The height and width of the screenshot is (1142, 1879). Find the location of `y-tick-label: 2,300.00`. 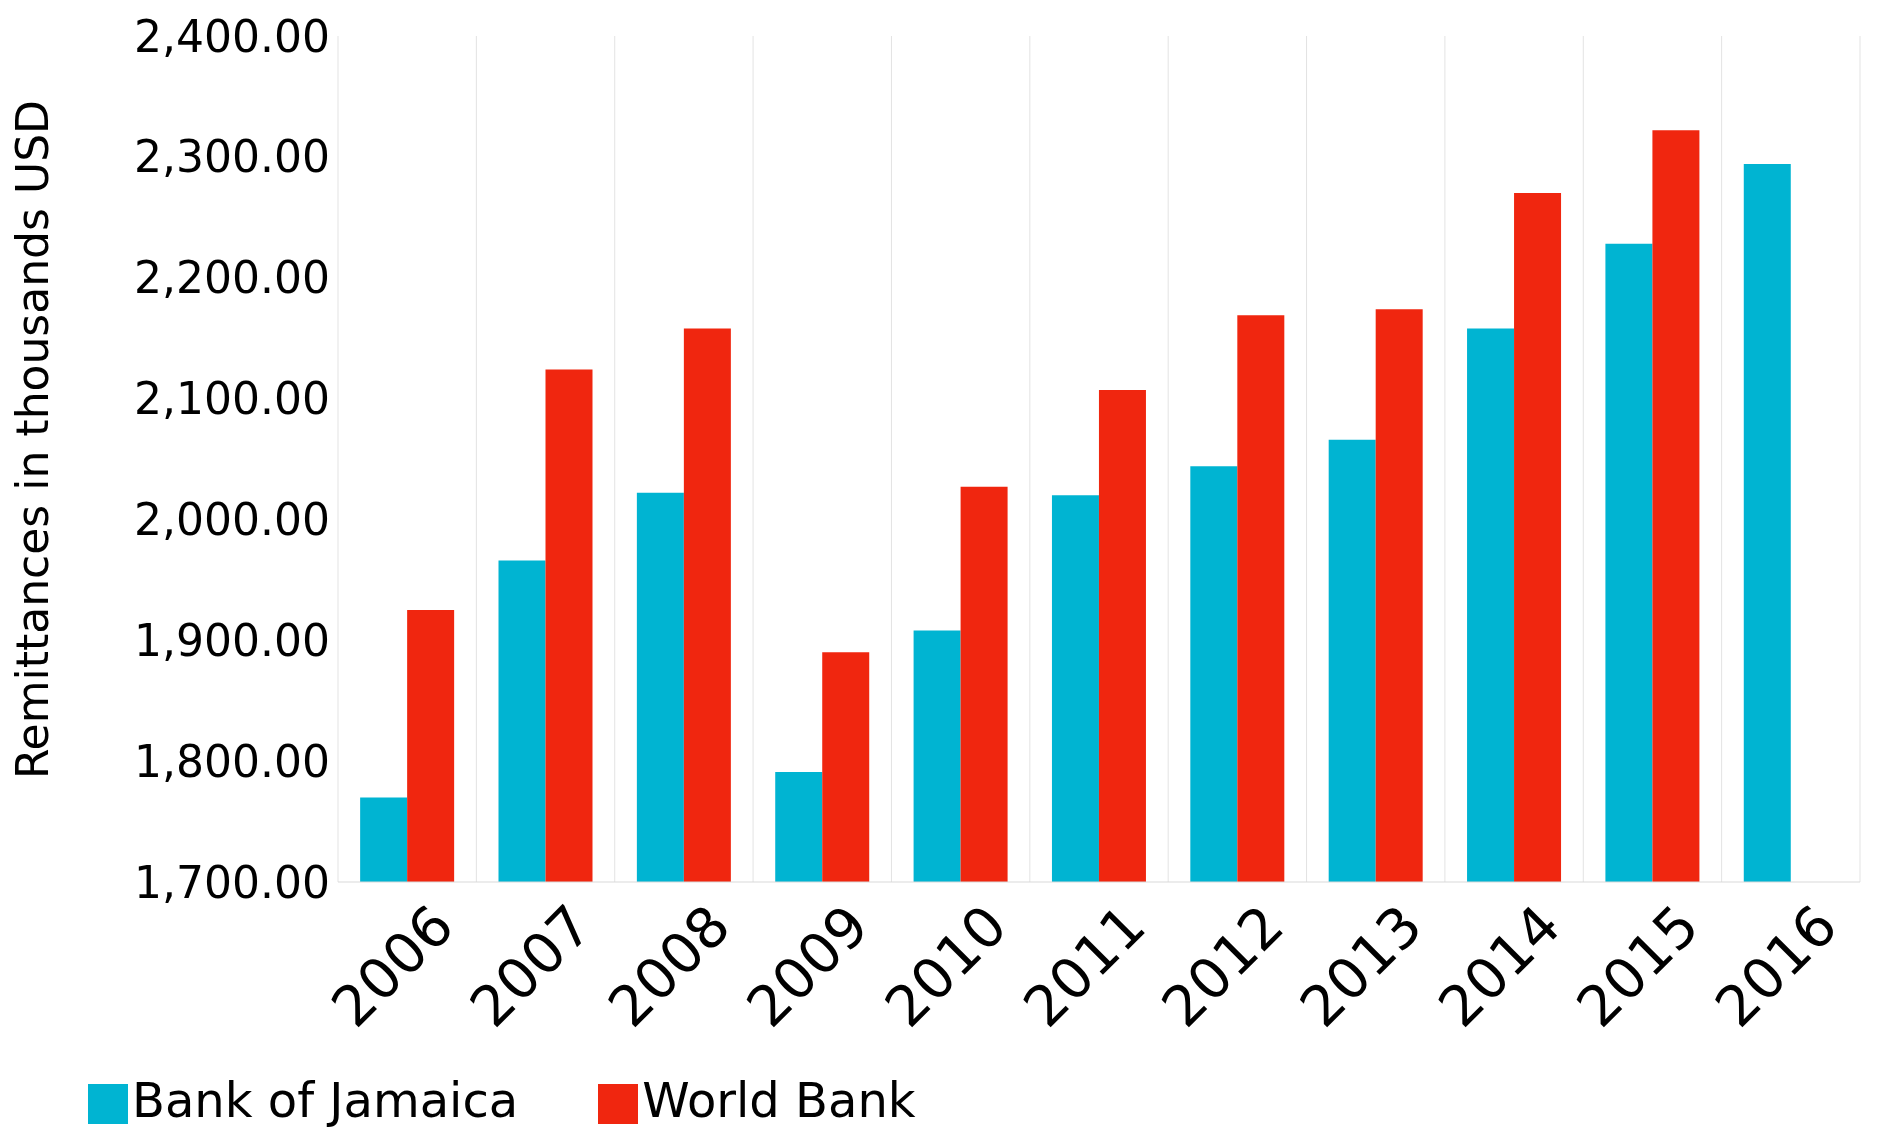

y-tick-label: 2,300.00 is located at coordinates (232, 157).